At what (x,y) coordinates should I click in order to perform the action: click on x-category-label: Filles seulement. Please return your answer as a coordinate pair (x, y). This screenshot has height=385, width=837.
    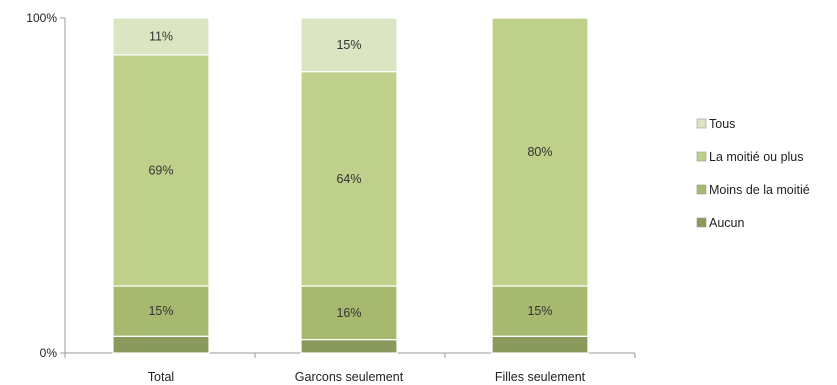
    Looking at the image, I should click on (540, 377).